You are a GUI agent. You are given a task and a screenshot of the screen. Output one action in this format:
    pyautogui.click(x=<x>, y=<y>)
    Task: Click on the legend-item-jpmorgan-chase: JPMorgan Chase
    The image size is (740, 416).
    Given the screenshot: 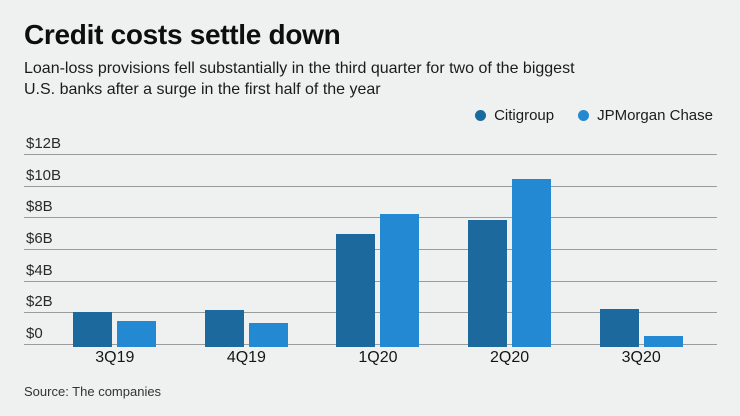 What is the action you would take?
    pyautogui.click(x=645, y=115)
    